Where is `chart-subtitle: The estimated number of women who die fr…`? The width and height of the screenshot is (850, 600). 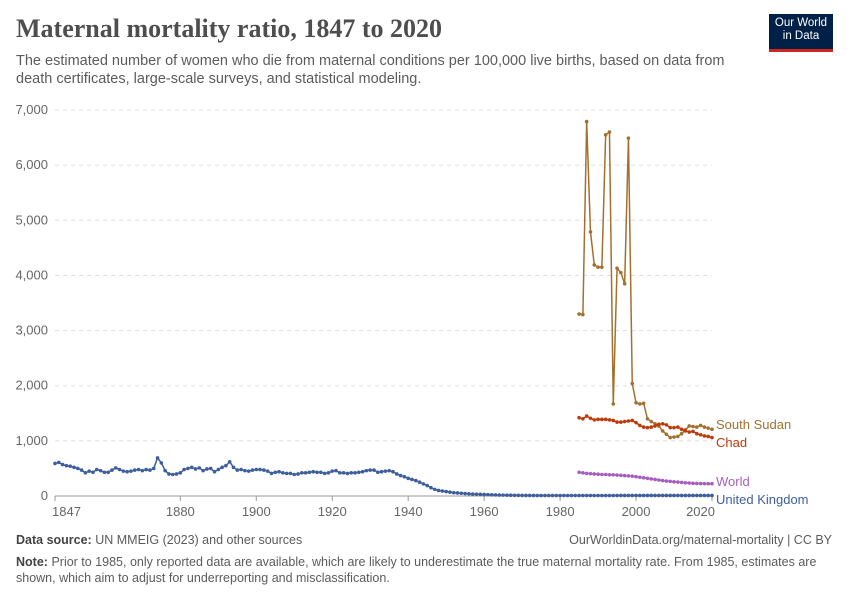
chart-subtitle: The estimated number of women who die fr… is located at coordinates (370, 70).